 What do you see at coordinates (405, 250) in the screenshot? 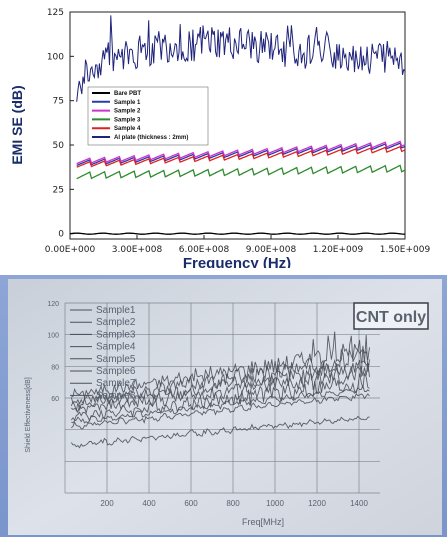
I see `x-tick-label: 1.50E+009` at bounding box center [405, 250].